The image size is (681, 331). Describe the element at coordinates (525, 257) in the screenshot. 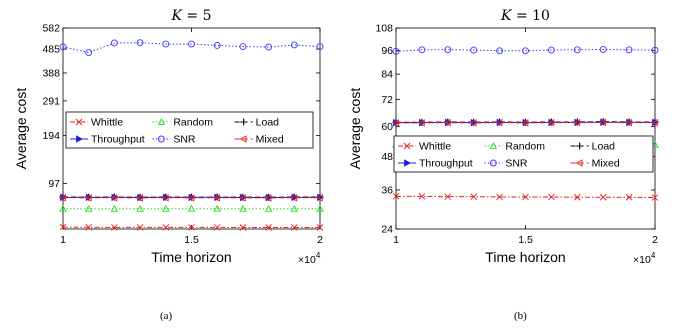

I see `panel-b-x-axis-label: Time horizon` at that location.